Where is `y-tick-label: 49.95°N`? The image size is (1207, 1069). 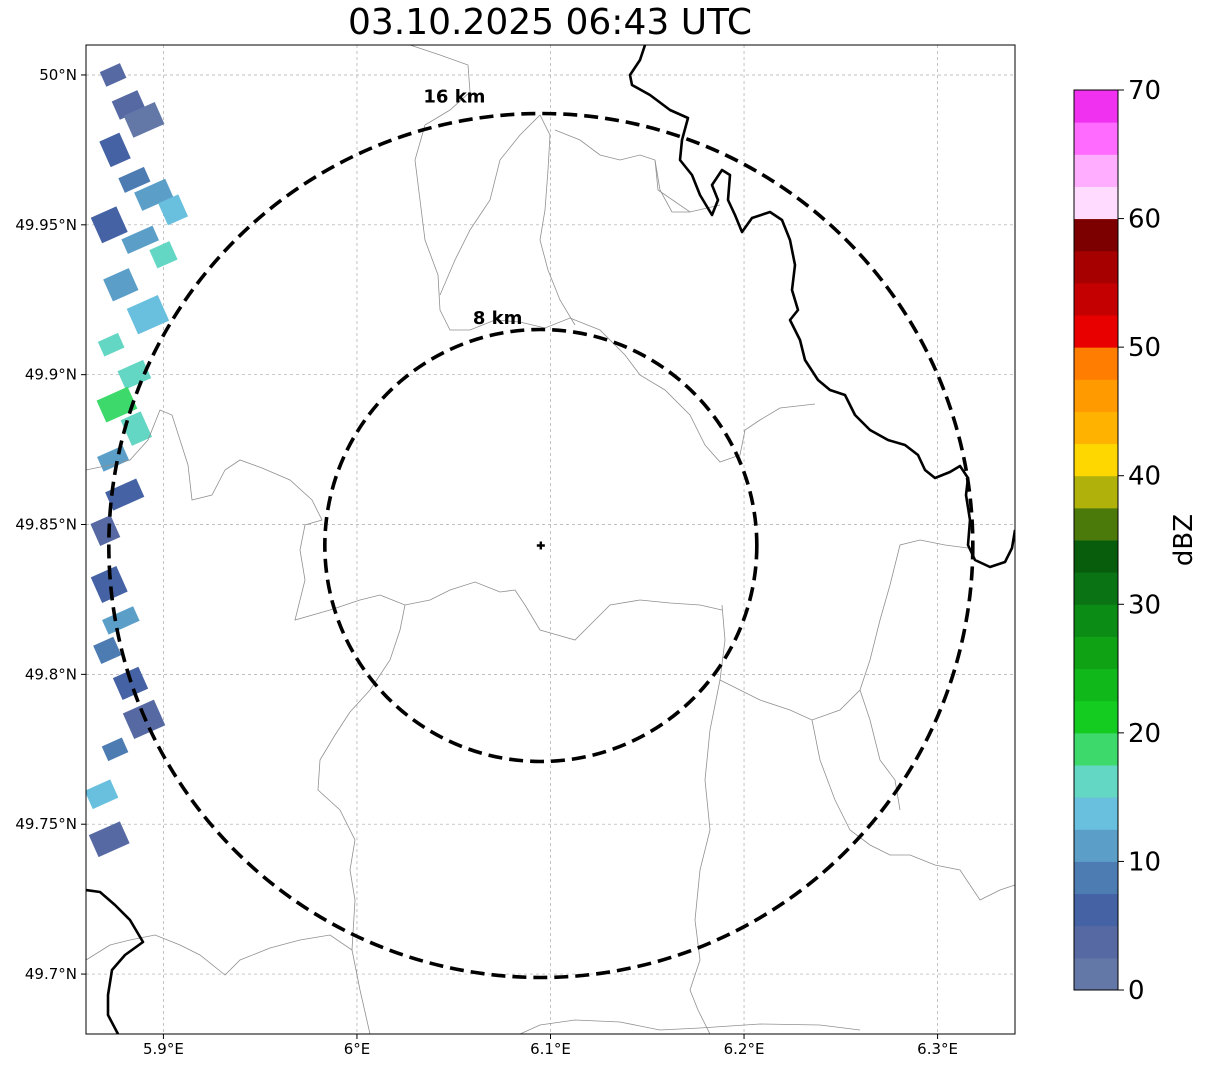 y-tick-label: 49.95°N is located at coordinates (46, 225).